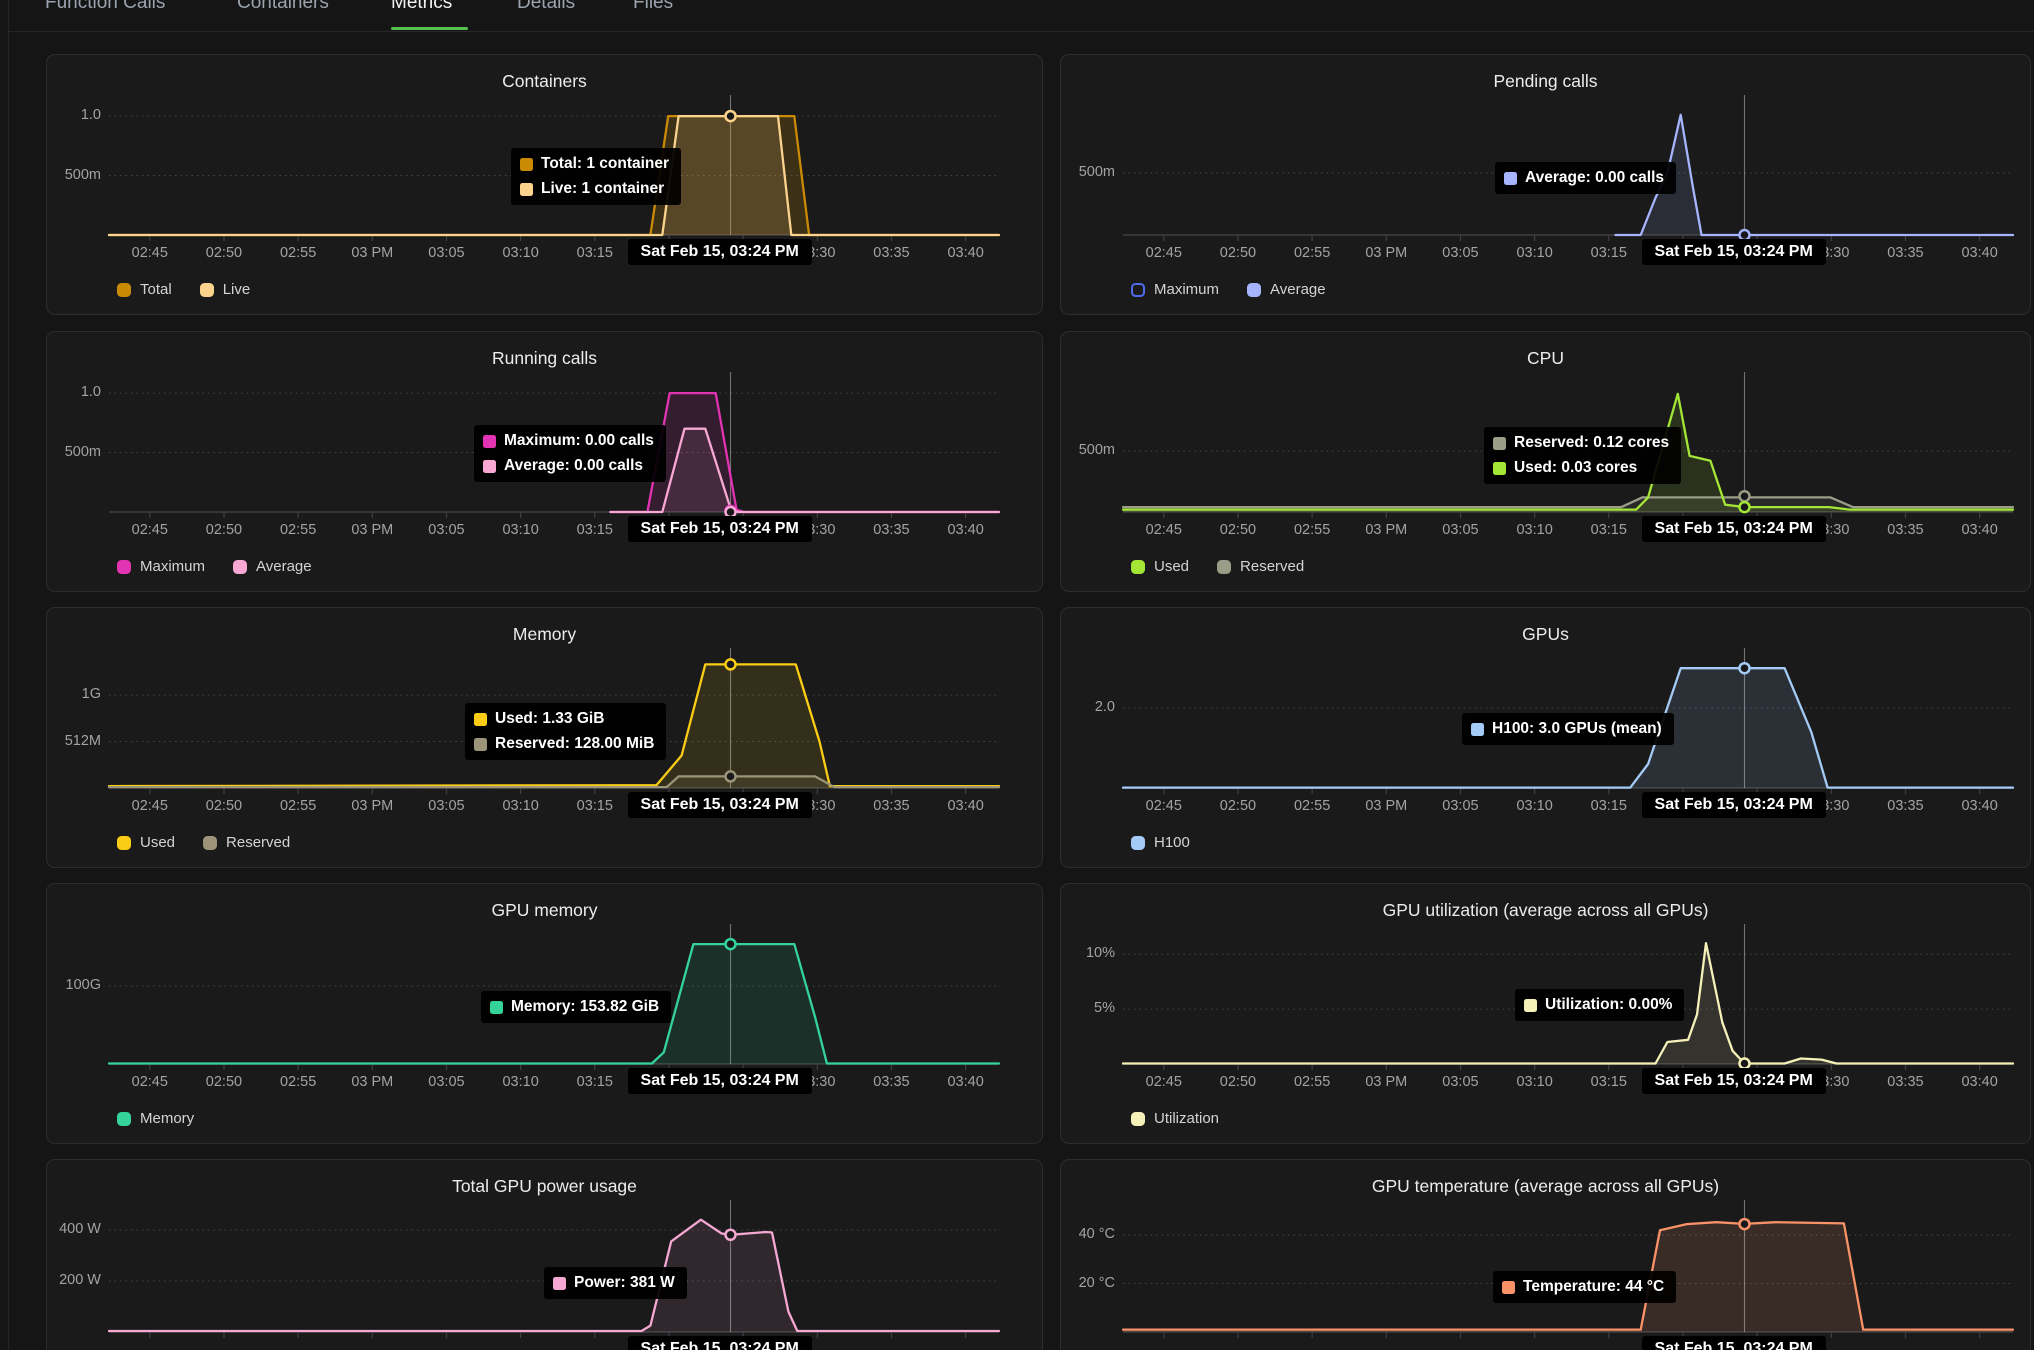 This screenshot has width=2034, height=1350. Describe the element at coordinates (156, 289) in the screenshot. I see `legend-label: Total` at that location.